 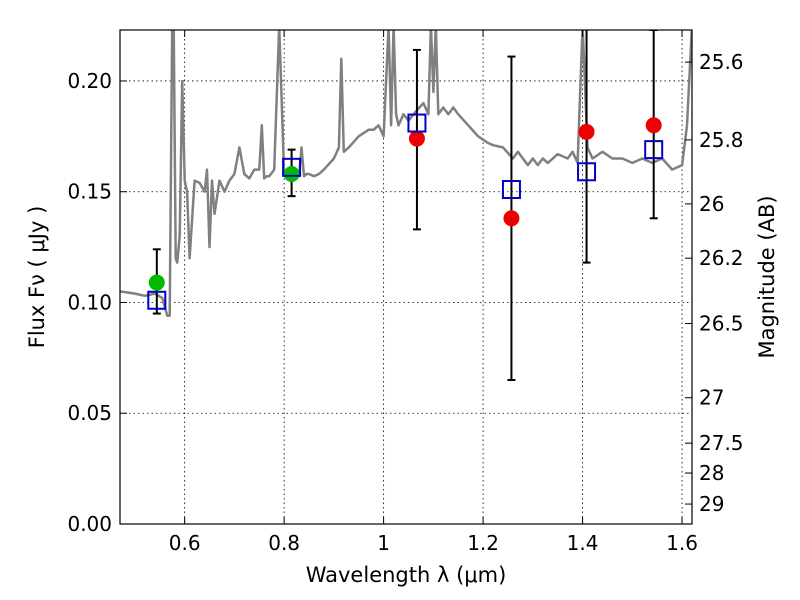 I want to click on x-tick-label: 1.6, so click(x=682, y=543).